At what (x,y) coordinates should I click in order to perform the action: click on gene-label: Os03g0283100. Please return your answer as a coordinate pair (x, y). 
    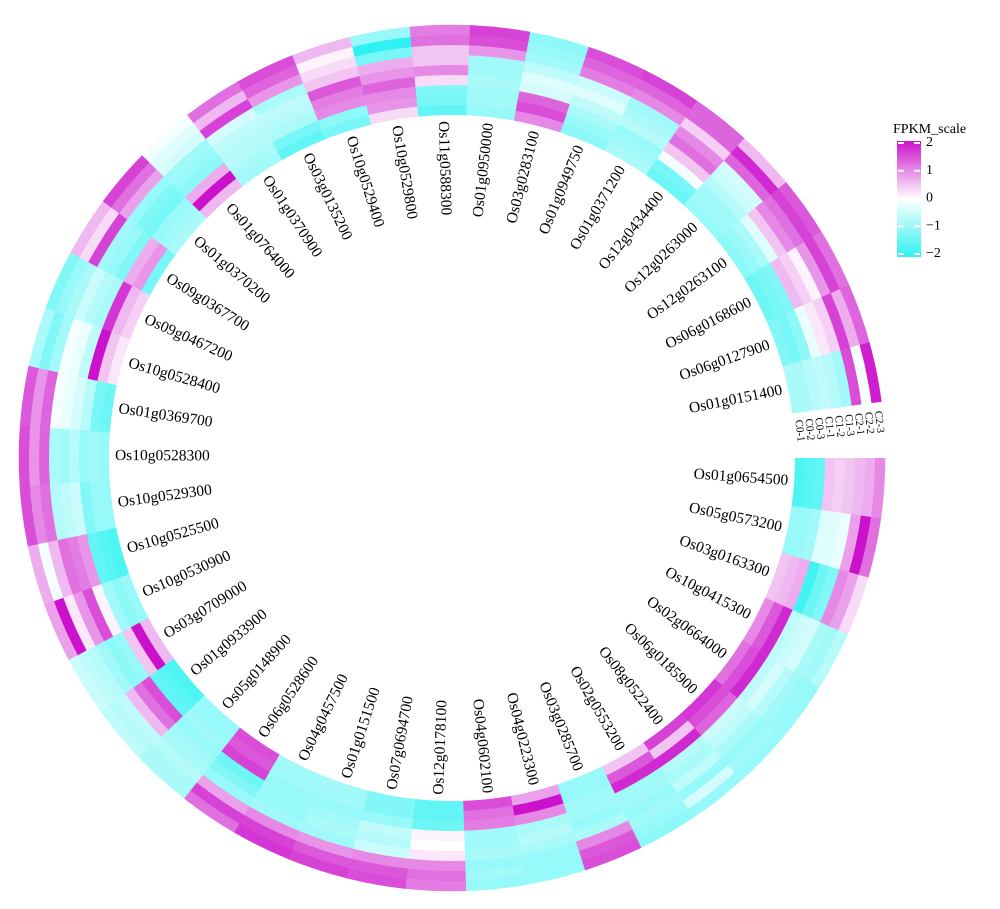
    Looking at the image, I should click on (523, 177).